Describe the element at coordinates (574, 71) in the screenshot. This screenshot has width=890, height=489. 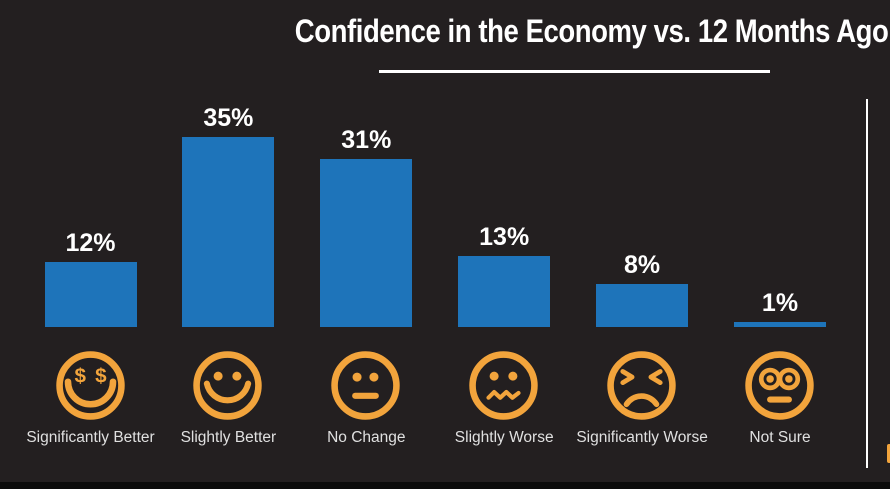
I see `title-underline` at that location.